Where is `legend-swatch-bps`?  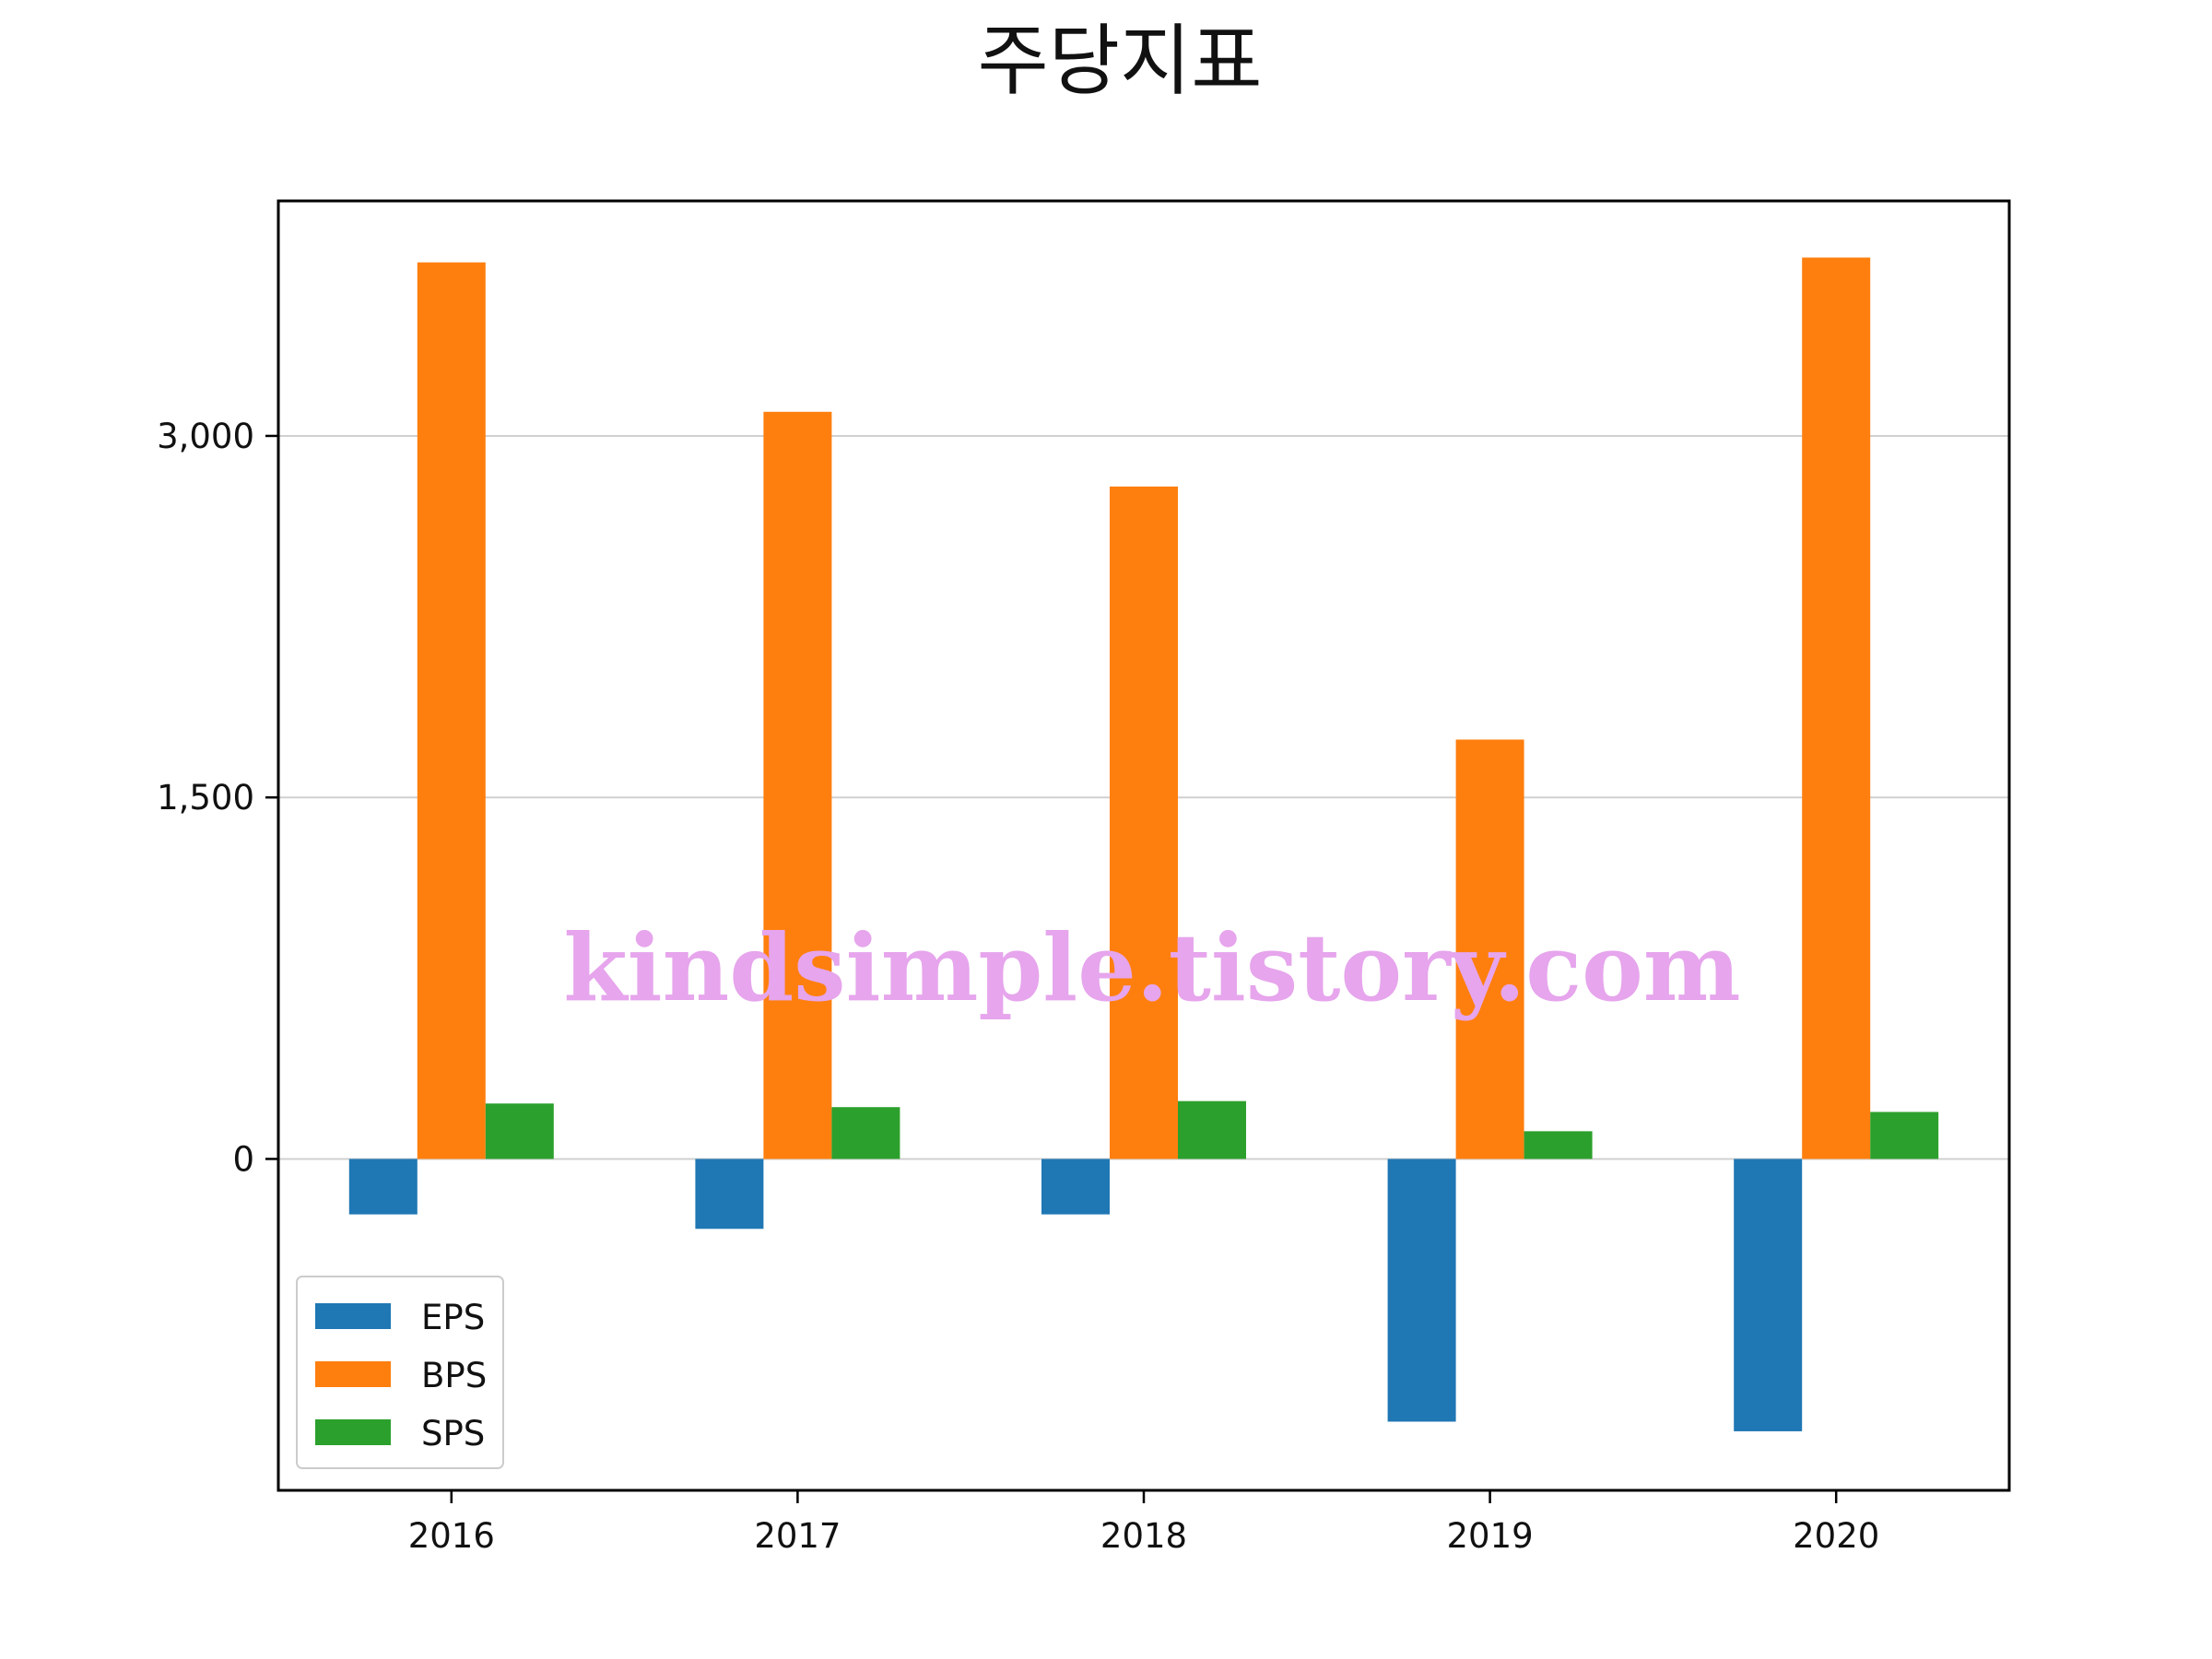 legend-swatch-bps is located at coordinates (353, 1374).